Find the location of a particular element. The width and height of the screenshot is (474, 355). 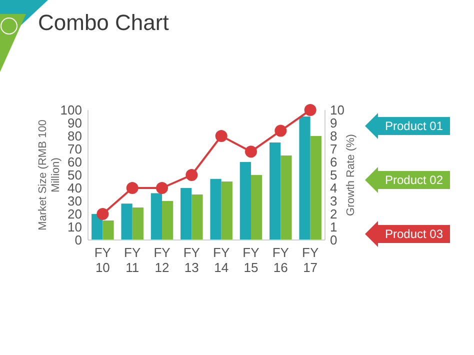

y2-axis-title: Growth Rate (%) is located at coordinates (351, 175).